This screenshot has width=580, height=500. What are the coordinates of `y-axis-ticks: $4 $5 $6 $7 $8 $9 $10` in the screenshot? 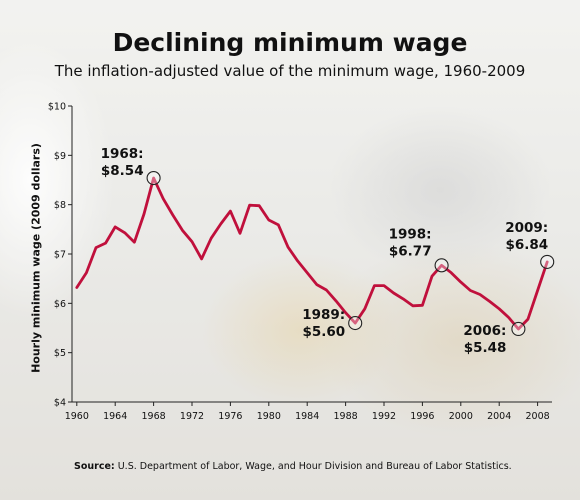 It's located at (60, 255).